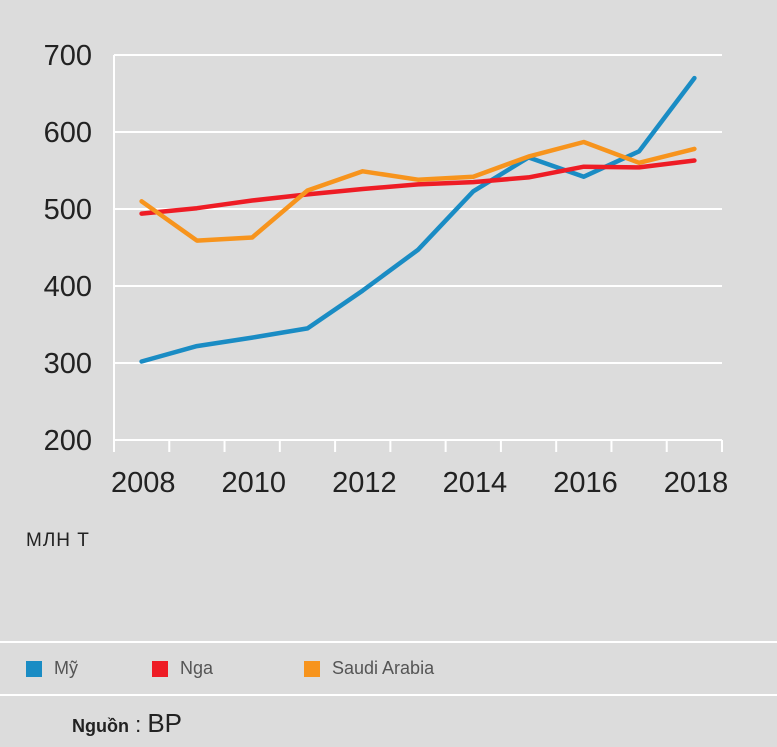  Describe the element at coordinates (388, 642) in the screenshot. I see `legend-top-divider` at that location.